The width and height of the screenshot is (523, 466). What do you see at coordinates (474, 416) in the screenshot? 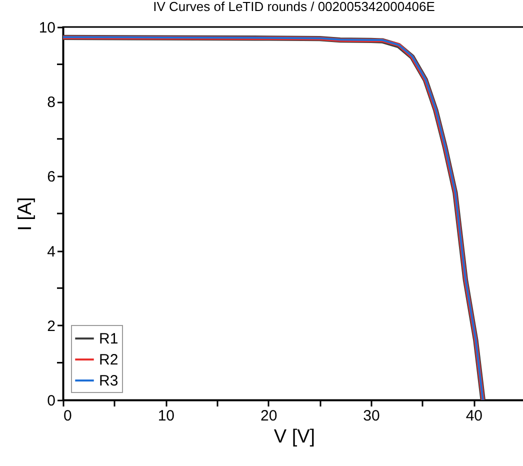
I see `x-tick-label: 40` at bounding box center [474, 416].